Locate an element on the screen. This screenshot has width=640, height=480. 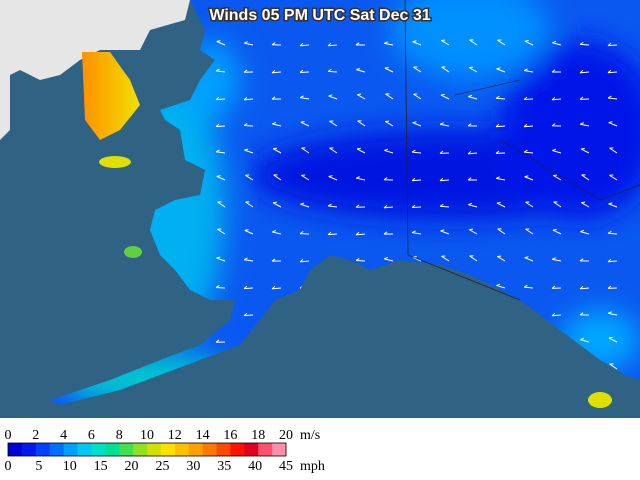
island is located at coordinates (115, 162).